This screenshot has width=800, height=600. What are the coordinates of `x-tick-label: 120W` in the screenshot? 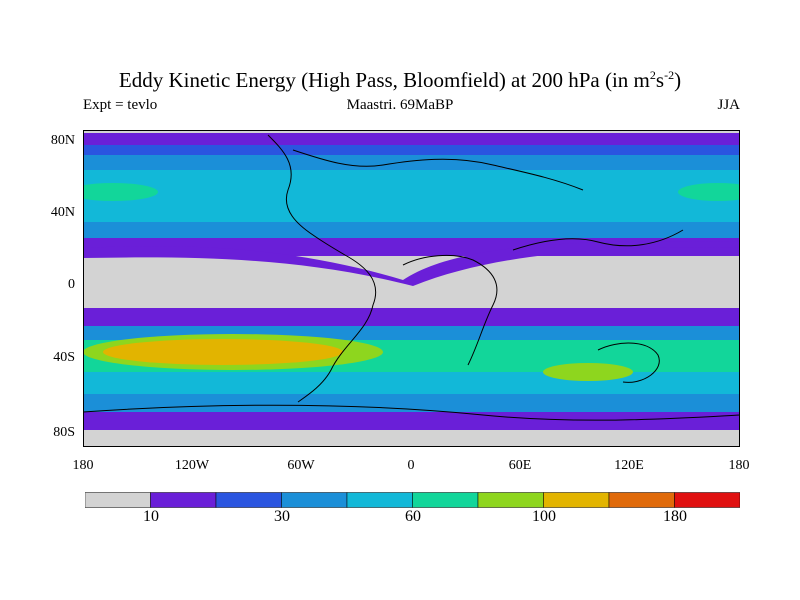 It's located at (192, 465).